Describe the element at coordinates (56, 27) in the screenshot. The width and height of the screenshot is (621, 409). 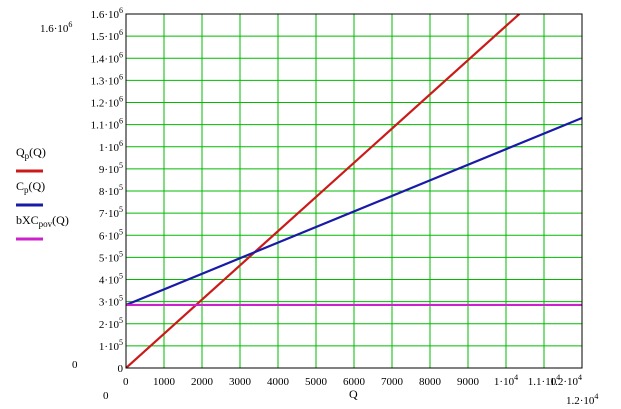
I see `y-range-max-label: 1.6·10⁶` at that location.